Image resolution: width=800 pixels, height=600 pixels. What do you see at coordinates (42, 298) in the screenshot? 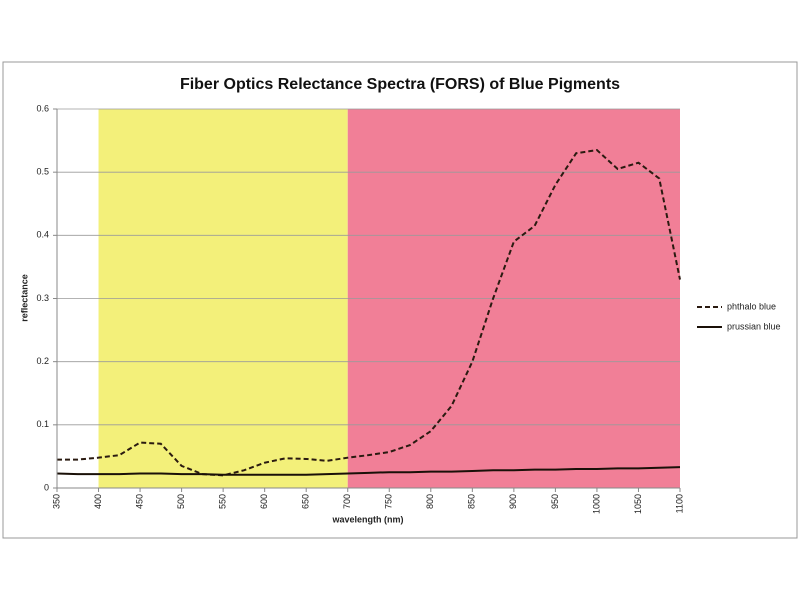
I see `y-tick-label: 0.3` at bounding box center [42, 298].